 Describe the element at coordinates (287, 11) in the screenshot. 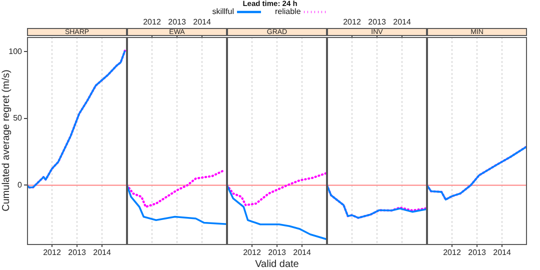

I see `legend-label: reliable` at that location.